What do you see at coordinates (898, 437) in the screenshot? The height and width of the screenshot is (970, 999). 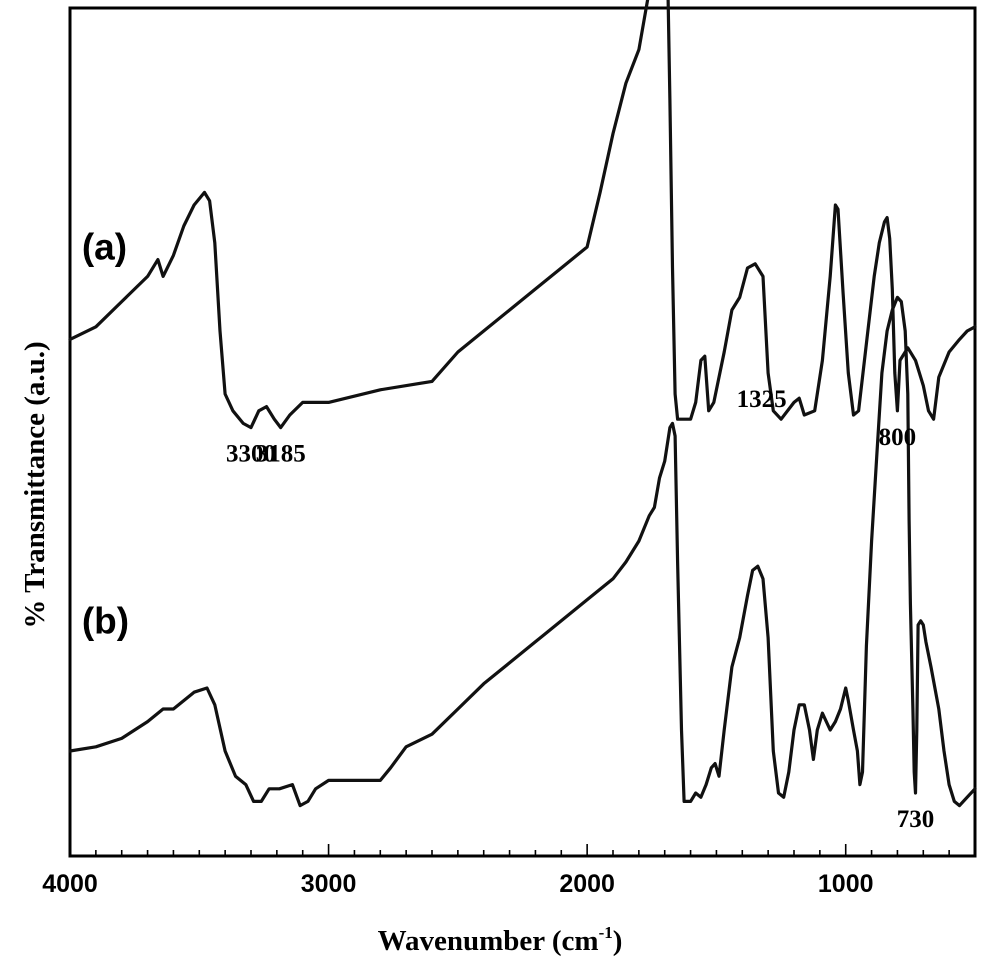 I see `peak-label-800: 800` at bounding box center [898, 437].